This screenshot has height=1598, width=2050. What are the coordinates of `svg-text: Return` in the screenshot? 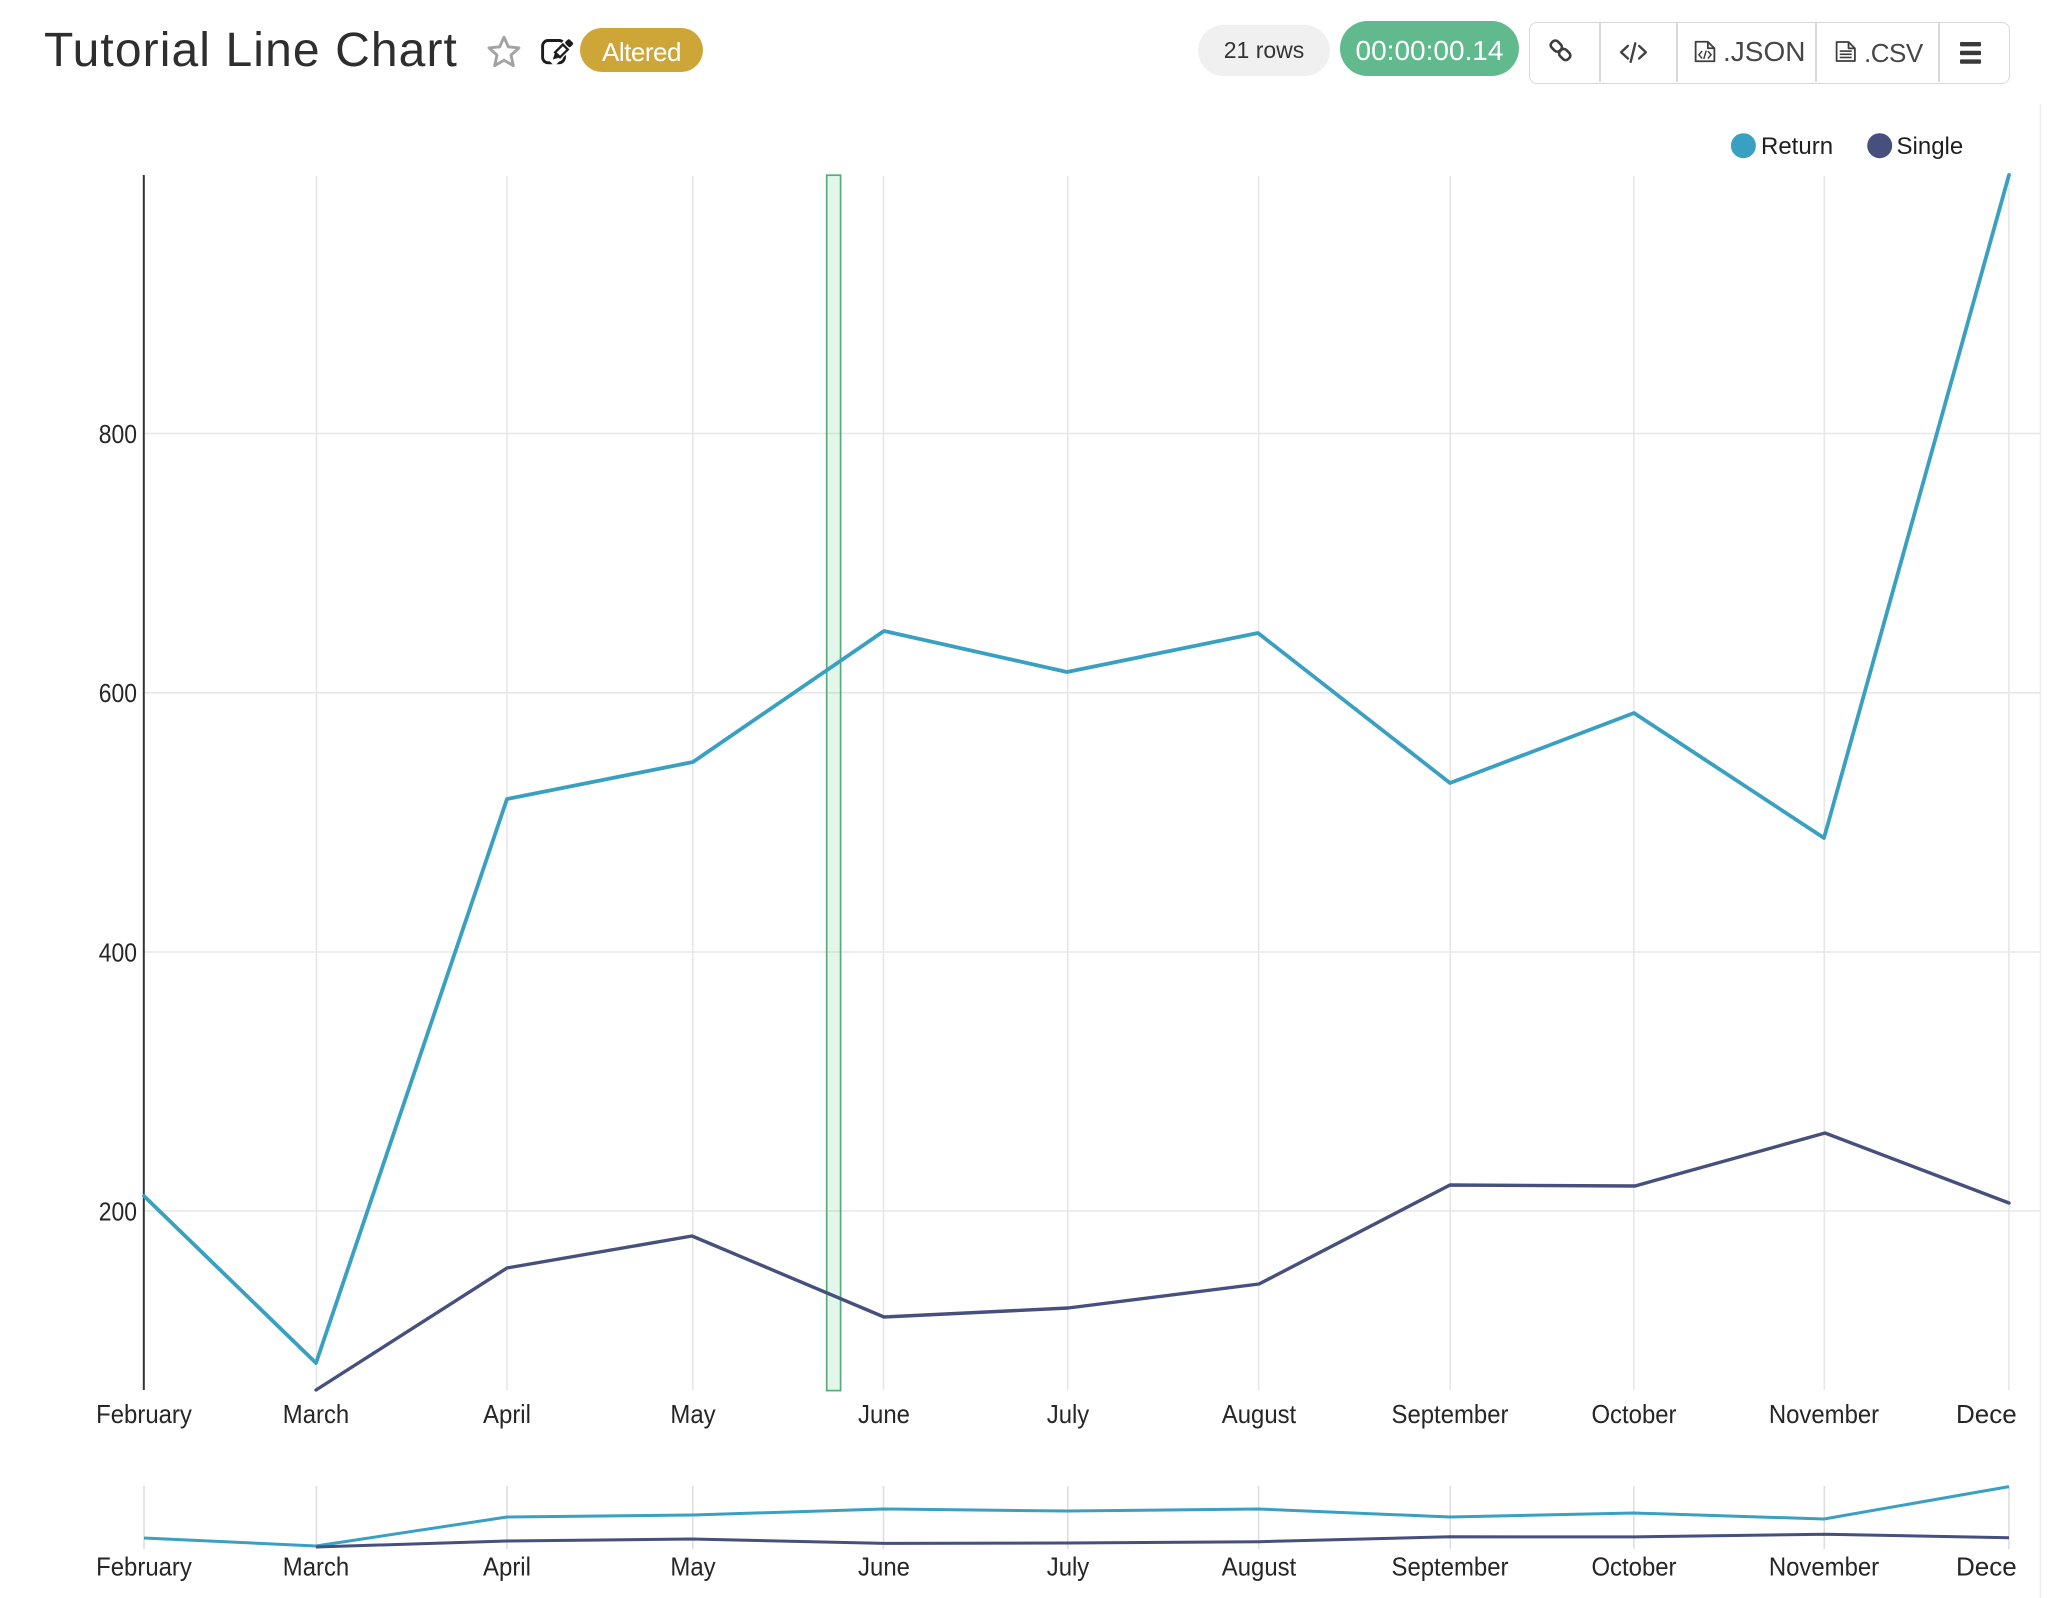 It's located at (1797, 146).